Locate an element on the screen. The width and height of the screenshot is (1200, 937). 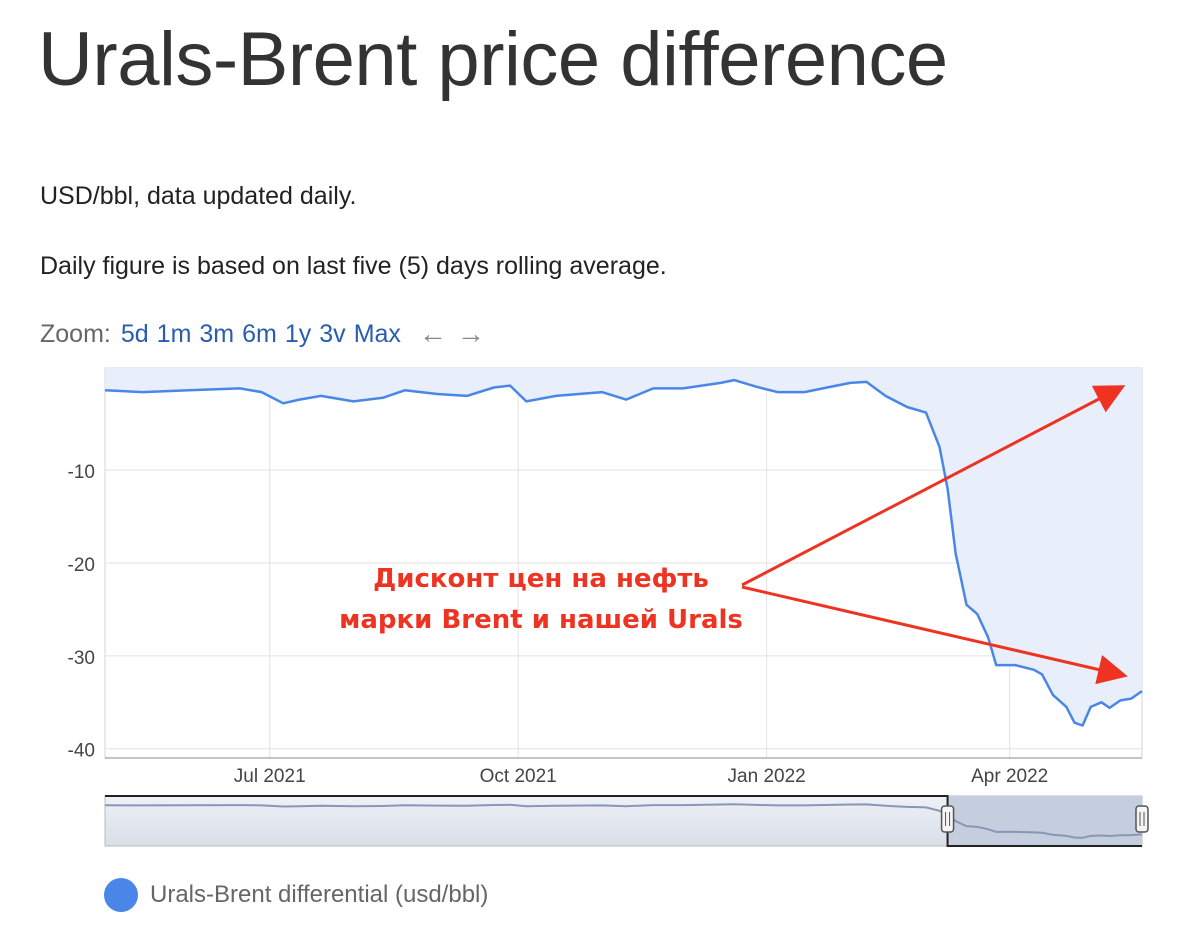
annotation-line-2: марки Brent и нашей Urals is located at coordinates (541, 620).